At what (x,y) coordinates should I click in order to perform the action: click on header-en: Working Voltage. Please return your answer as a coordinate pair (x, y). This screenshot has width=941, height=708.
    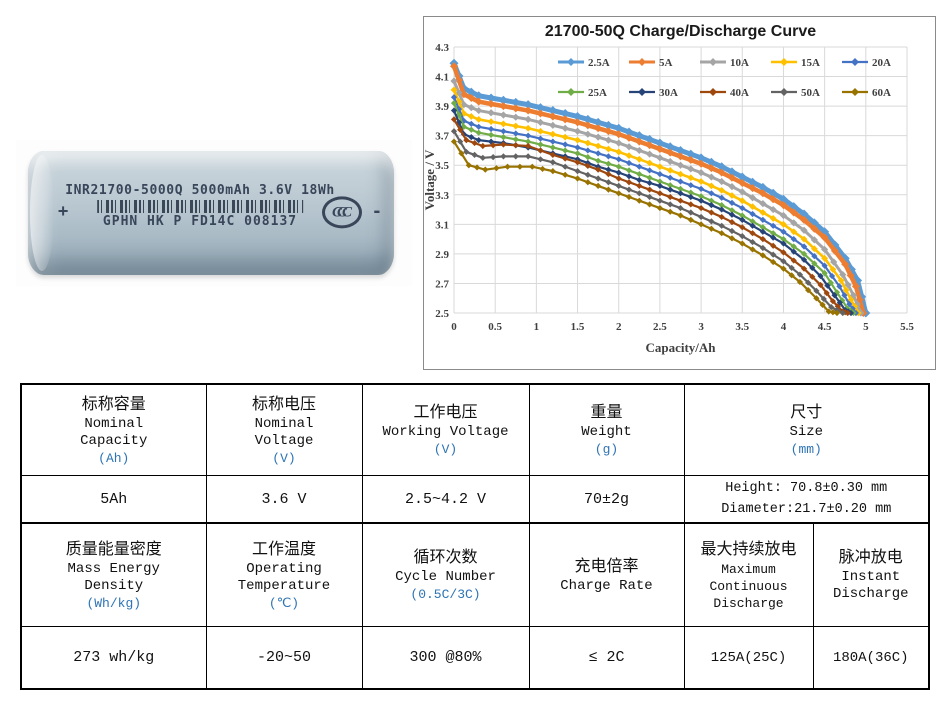
    Looking at the image, I should click on (445, 432).